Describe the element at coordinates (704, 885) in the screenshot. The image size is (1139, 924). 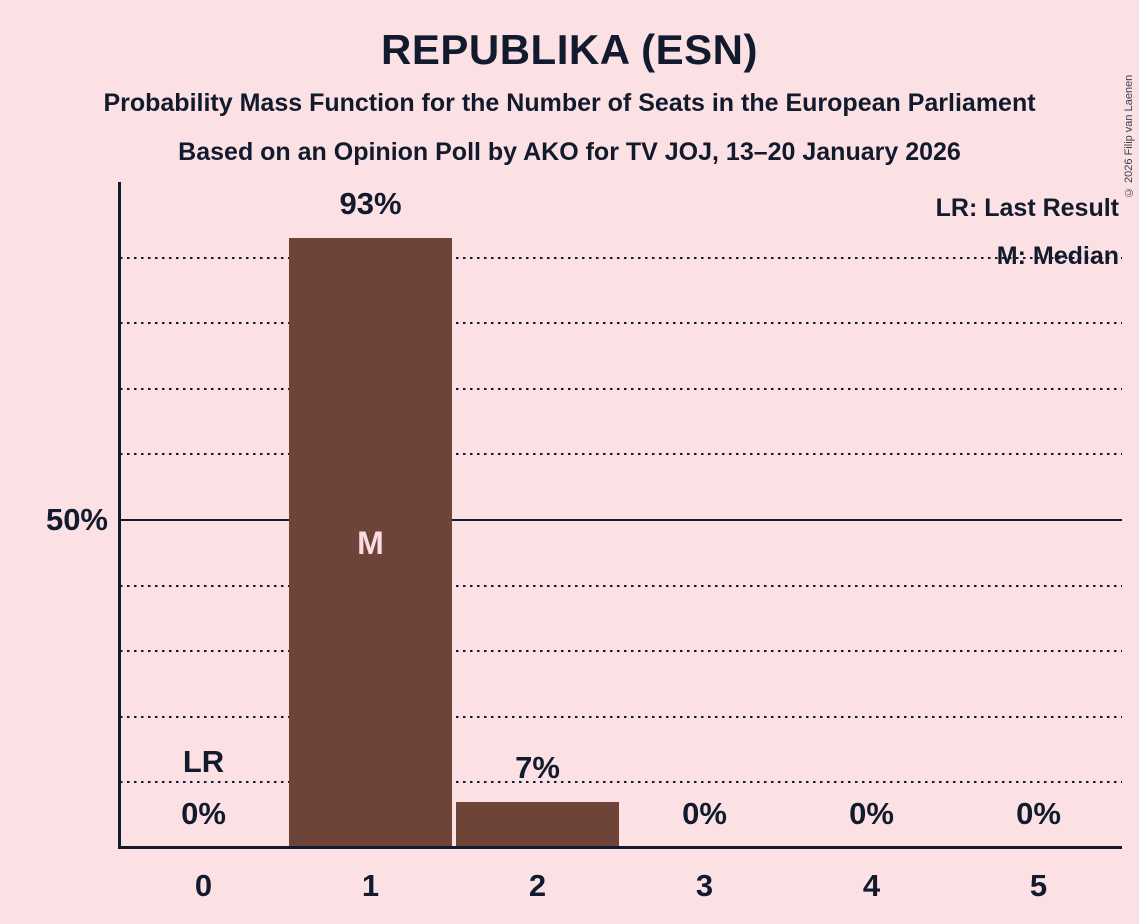
I see `x-axis-label-3: 3` at that location.